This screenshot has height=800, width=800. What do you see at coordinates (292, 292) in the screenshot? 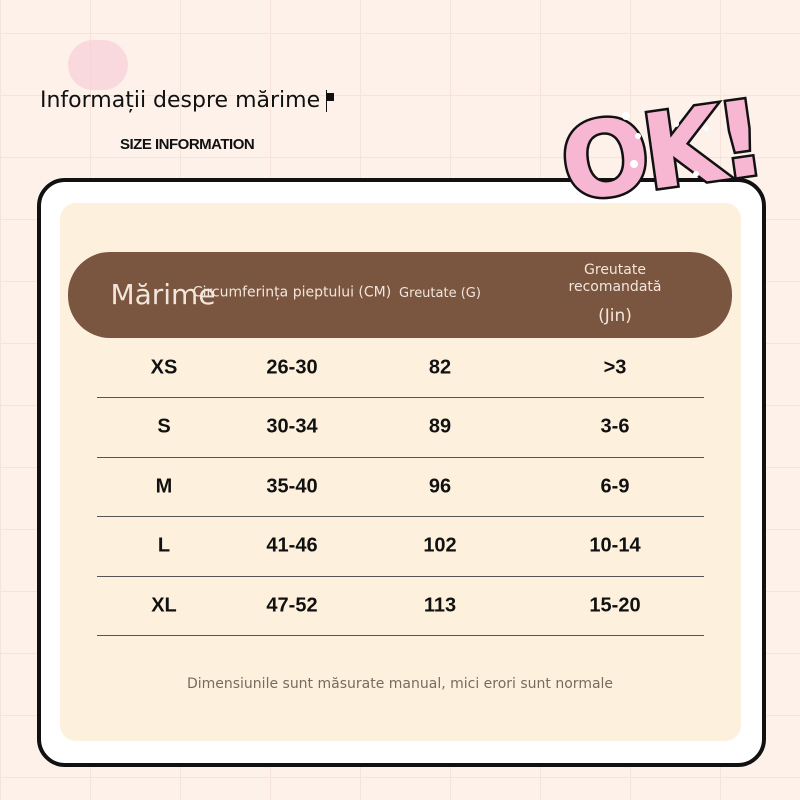
I see `header-chest: Circumferința pieptului (CM)` at bounding box center [292, 292].